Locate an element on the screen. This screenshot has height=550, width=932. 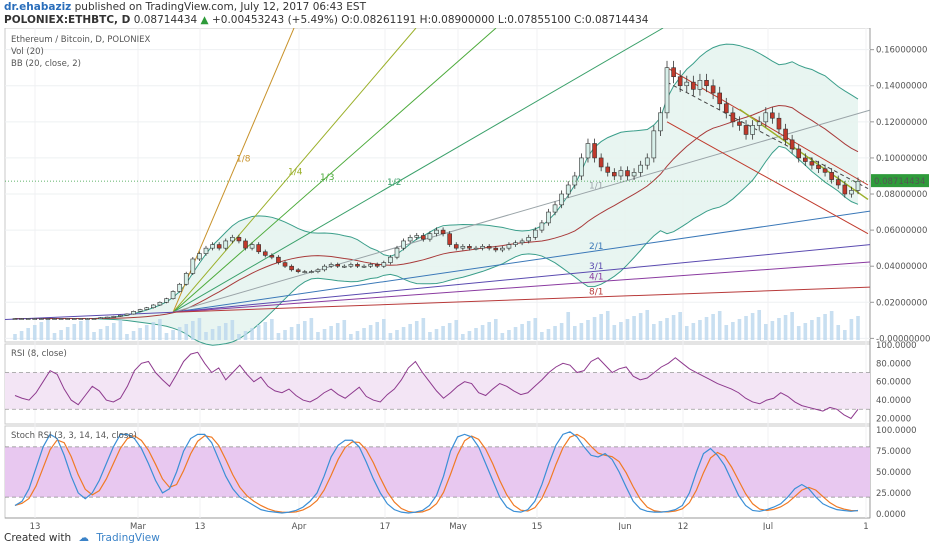
x-tick-label: Apr is located at coordinates (299, 526).